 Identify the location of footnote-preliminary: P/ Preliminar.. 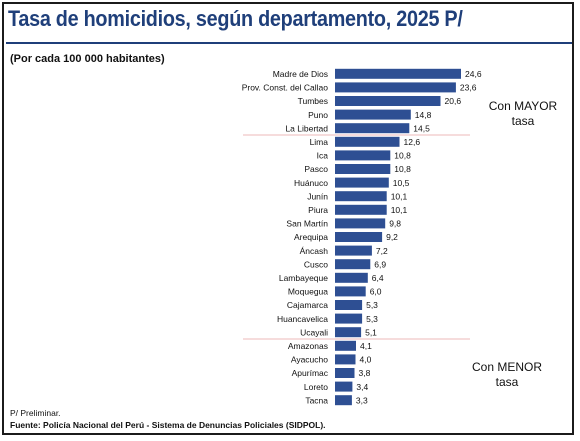
(35, 413).